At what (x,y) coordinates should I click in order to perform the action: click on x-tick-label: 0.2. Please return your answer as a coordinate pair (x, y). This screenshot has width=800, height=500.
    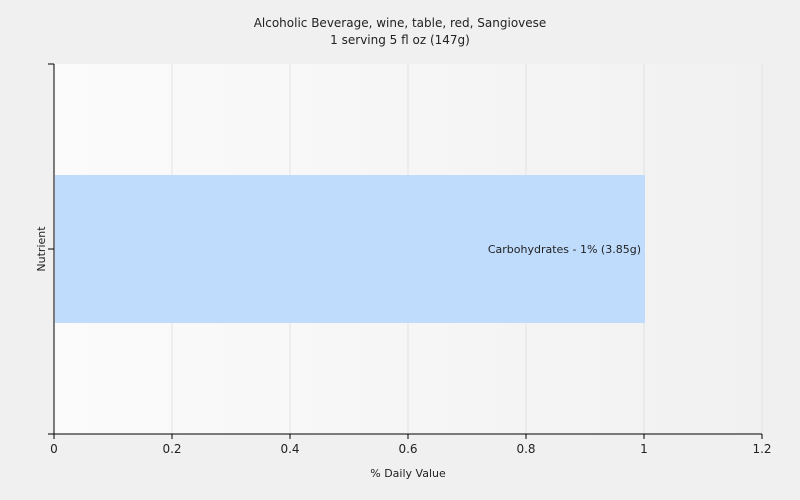
    Looking at the image, I should click on (171, 449).